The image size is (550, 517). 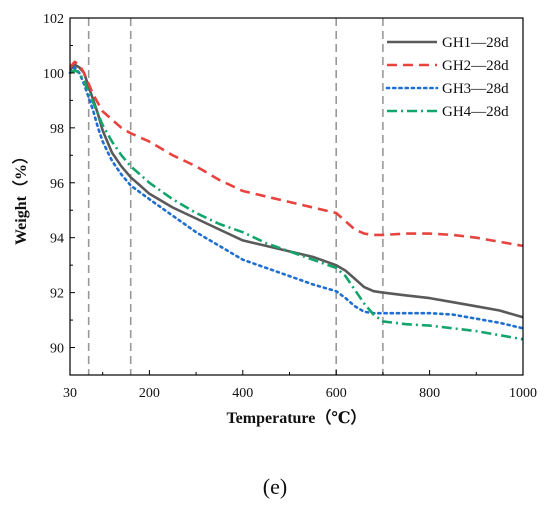 I want to click on x-tick-label: 600, so click(x=336, y=393).